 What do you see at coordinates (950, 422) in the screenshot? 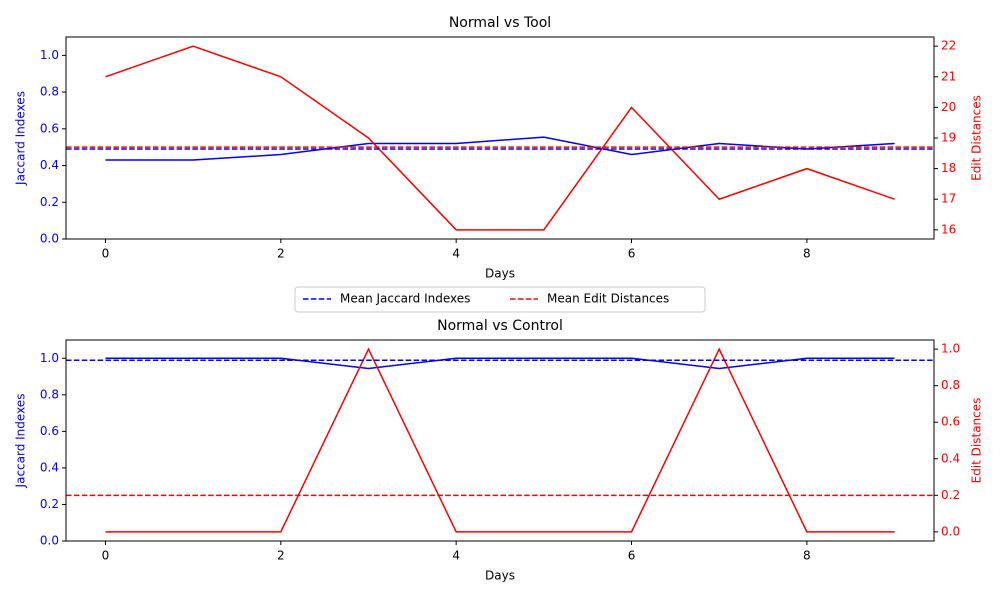
I see `y2-tick-label: 0.6` at bounding box center [950, 422].